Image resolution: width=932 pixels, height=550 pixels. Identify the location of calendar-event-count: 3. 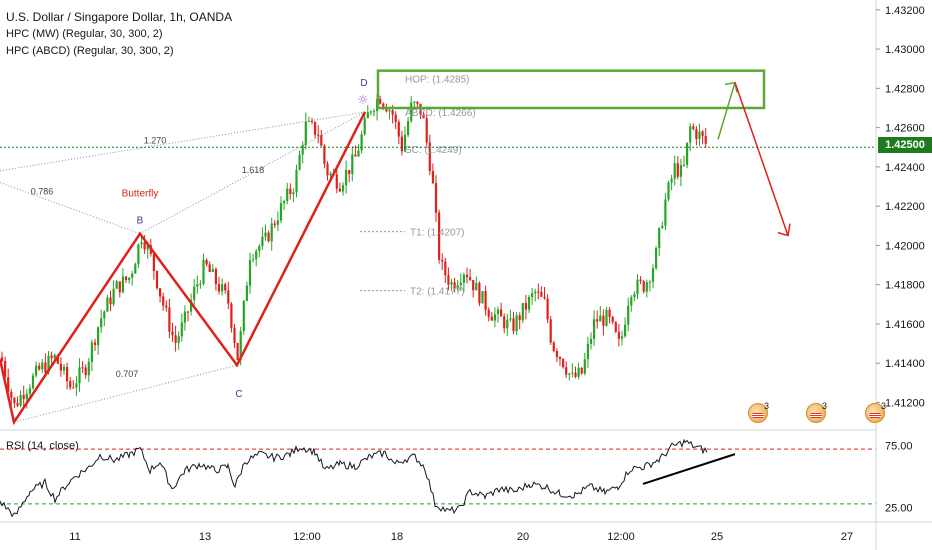
(825, 406).